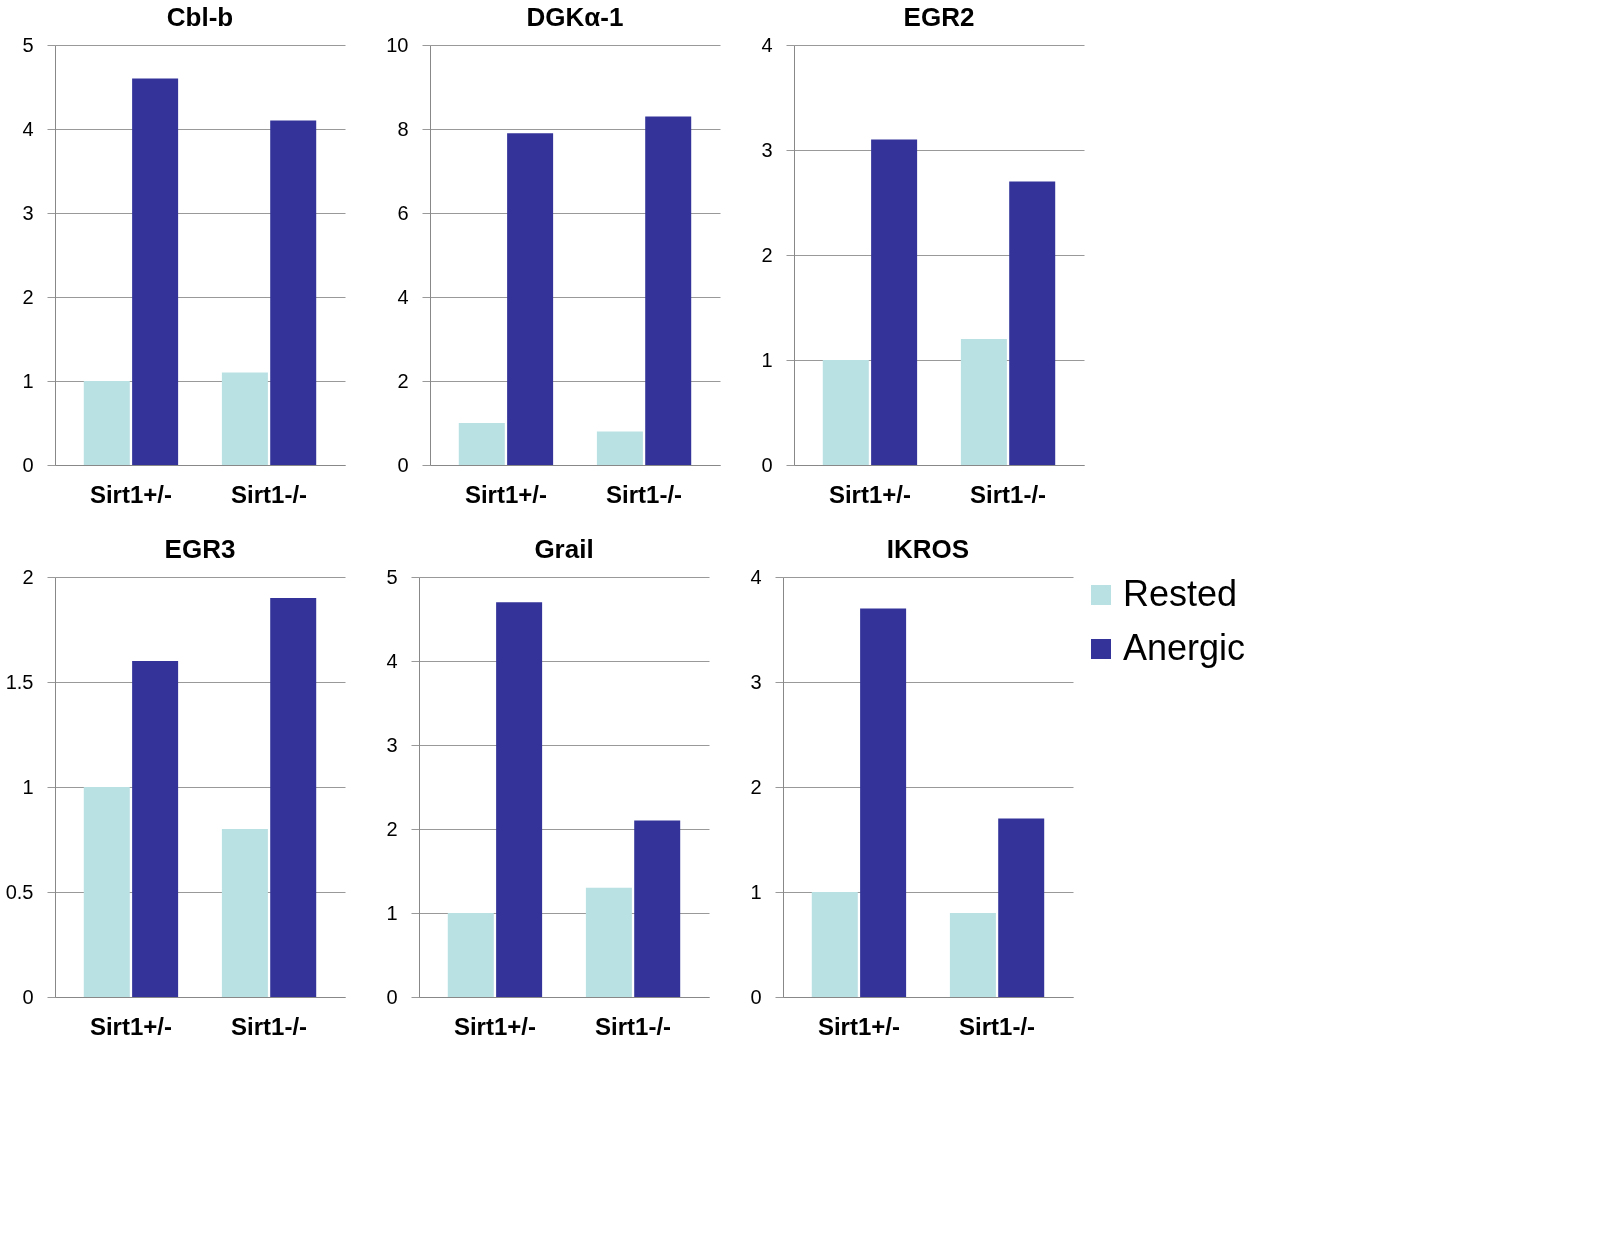  I want to click on chart-title: DGKα-1, so click(575, 17).